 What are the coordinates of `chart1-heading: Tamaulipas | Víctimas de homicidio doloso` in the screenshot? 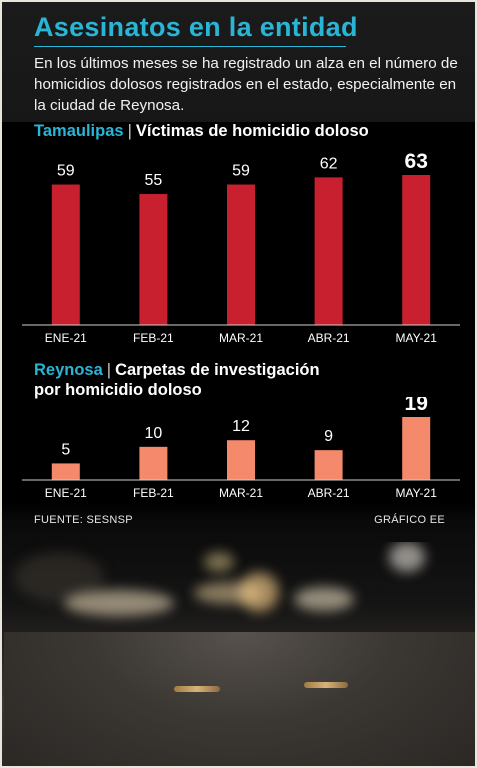 It's located at (201, 131).